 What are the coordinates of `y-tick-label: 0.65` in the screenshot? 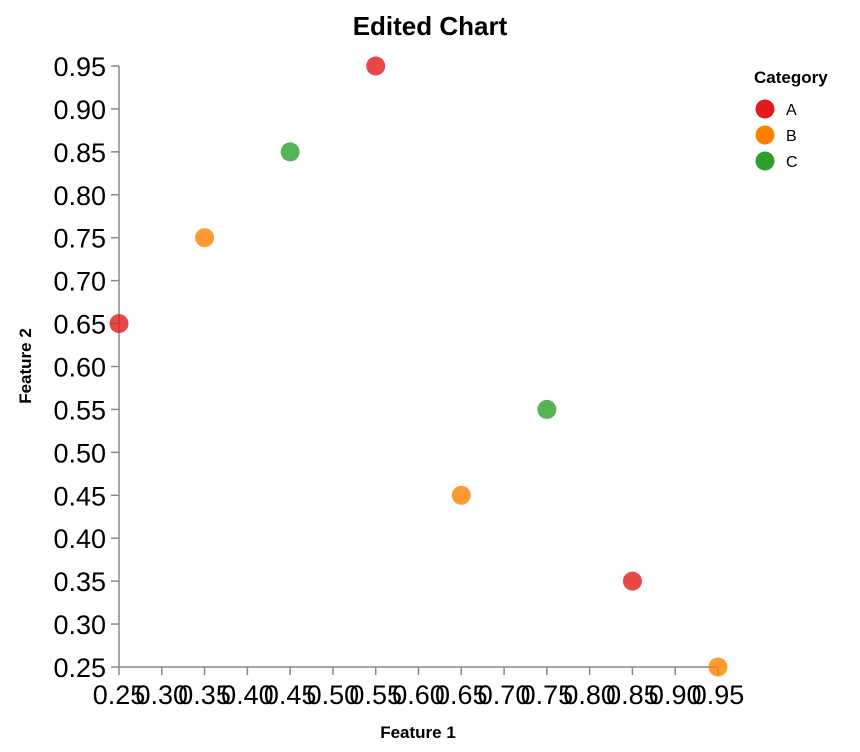 It's located at (79, 325).